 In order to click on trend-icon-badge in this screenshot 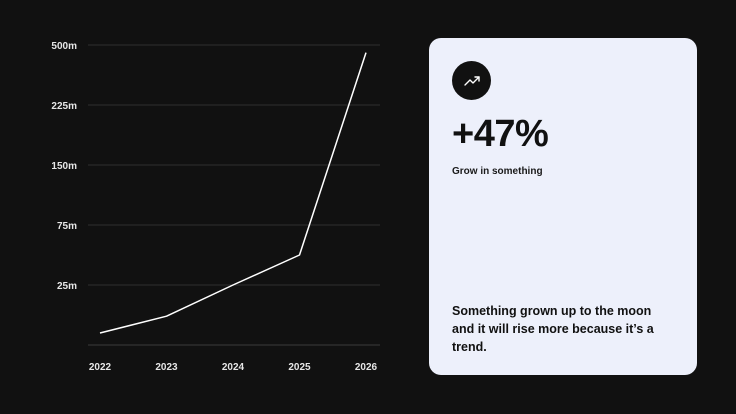, I will do `click(471, 80)`.